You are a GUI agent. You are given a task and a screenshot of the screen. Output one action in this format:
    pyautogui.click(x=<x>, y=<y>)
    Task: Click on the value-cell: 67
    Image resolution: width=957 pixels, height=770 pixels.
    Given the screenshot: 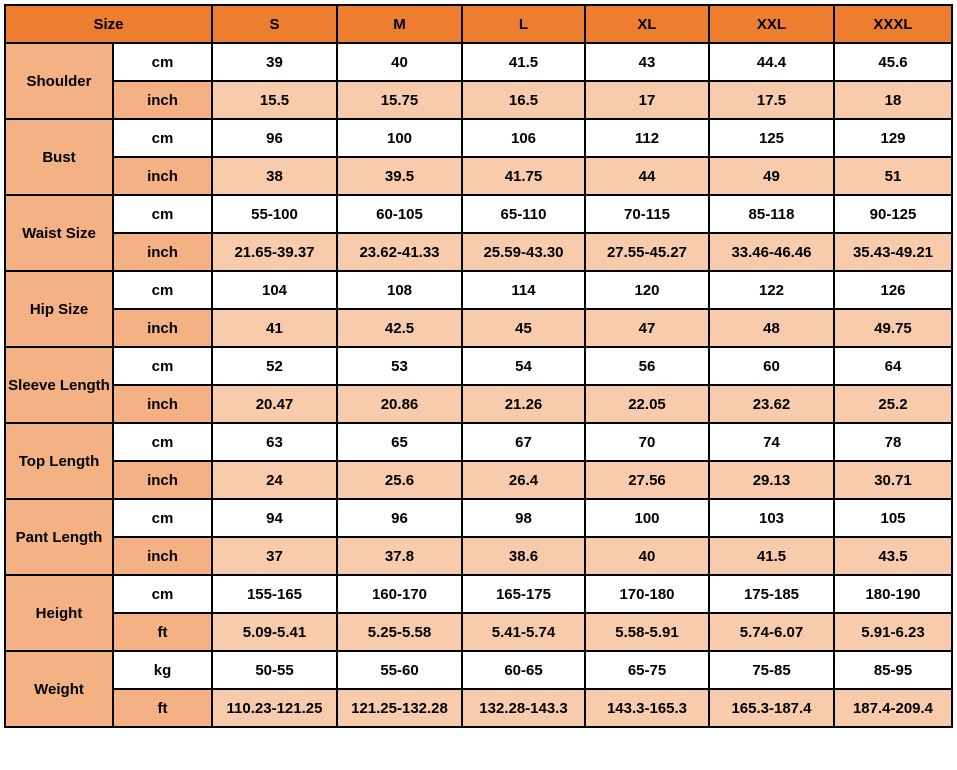 What is the action you would take?
    pyautogui.click(x=523, y=442)
    